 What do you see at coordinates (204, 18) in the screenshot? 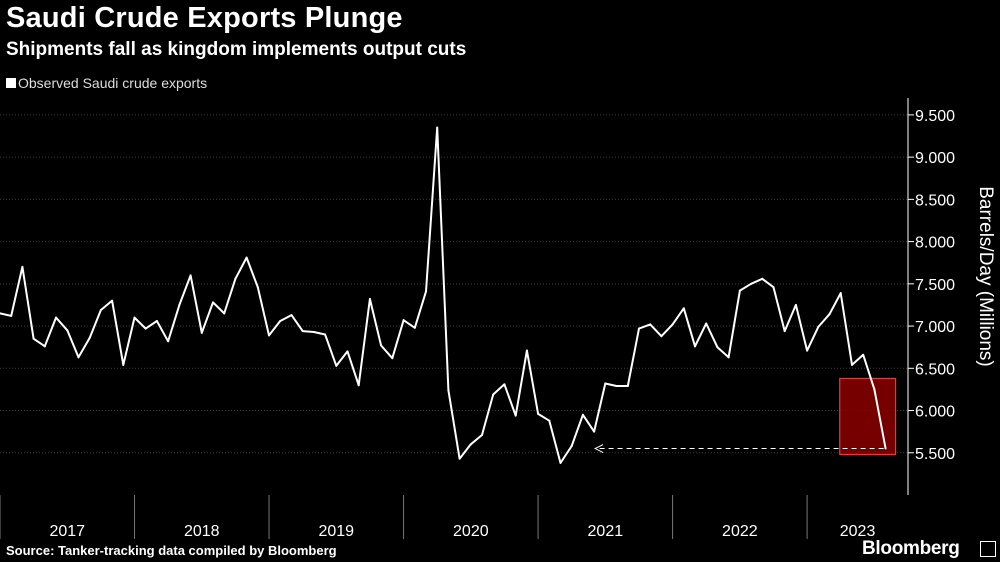
I see `chart-title: Saudi Crude Exports Plunge` at bounding box center [204, 18].